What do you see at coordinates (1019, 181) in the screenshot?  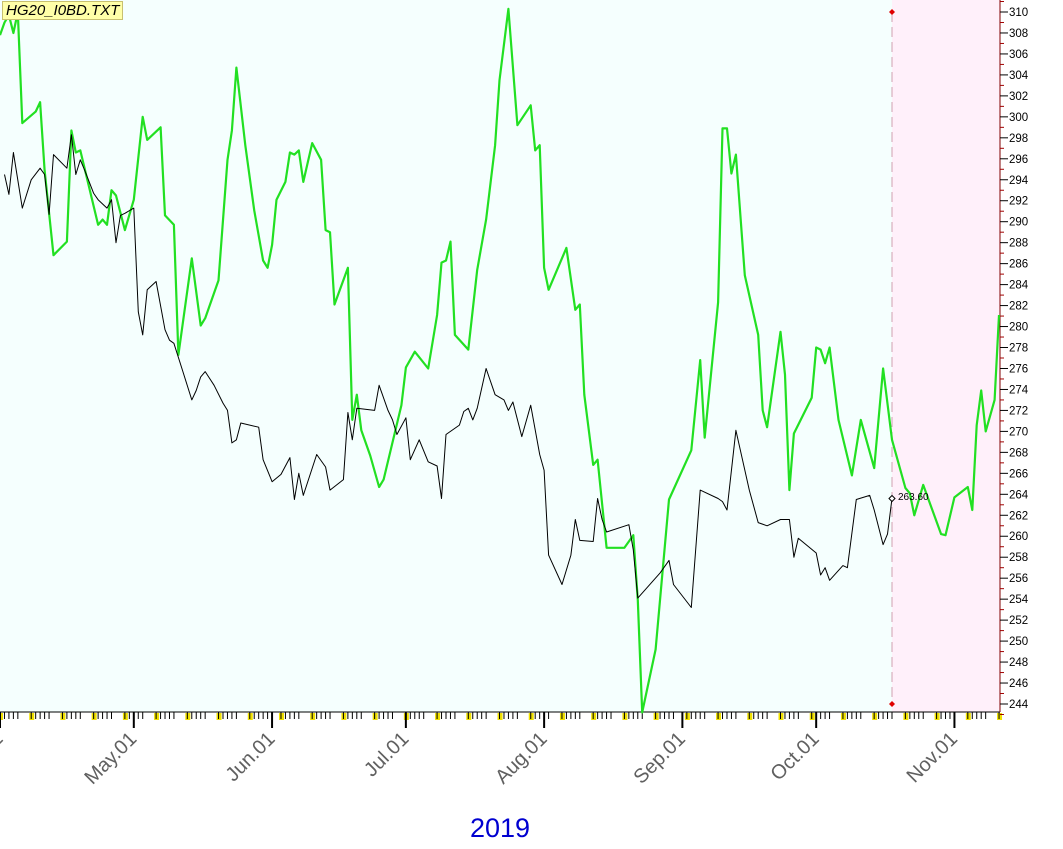 I see `y-tick-label: 294` at bounding box center [1019, 181].